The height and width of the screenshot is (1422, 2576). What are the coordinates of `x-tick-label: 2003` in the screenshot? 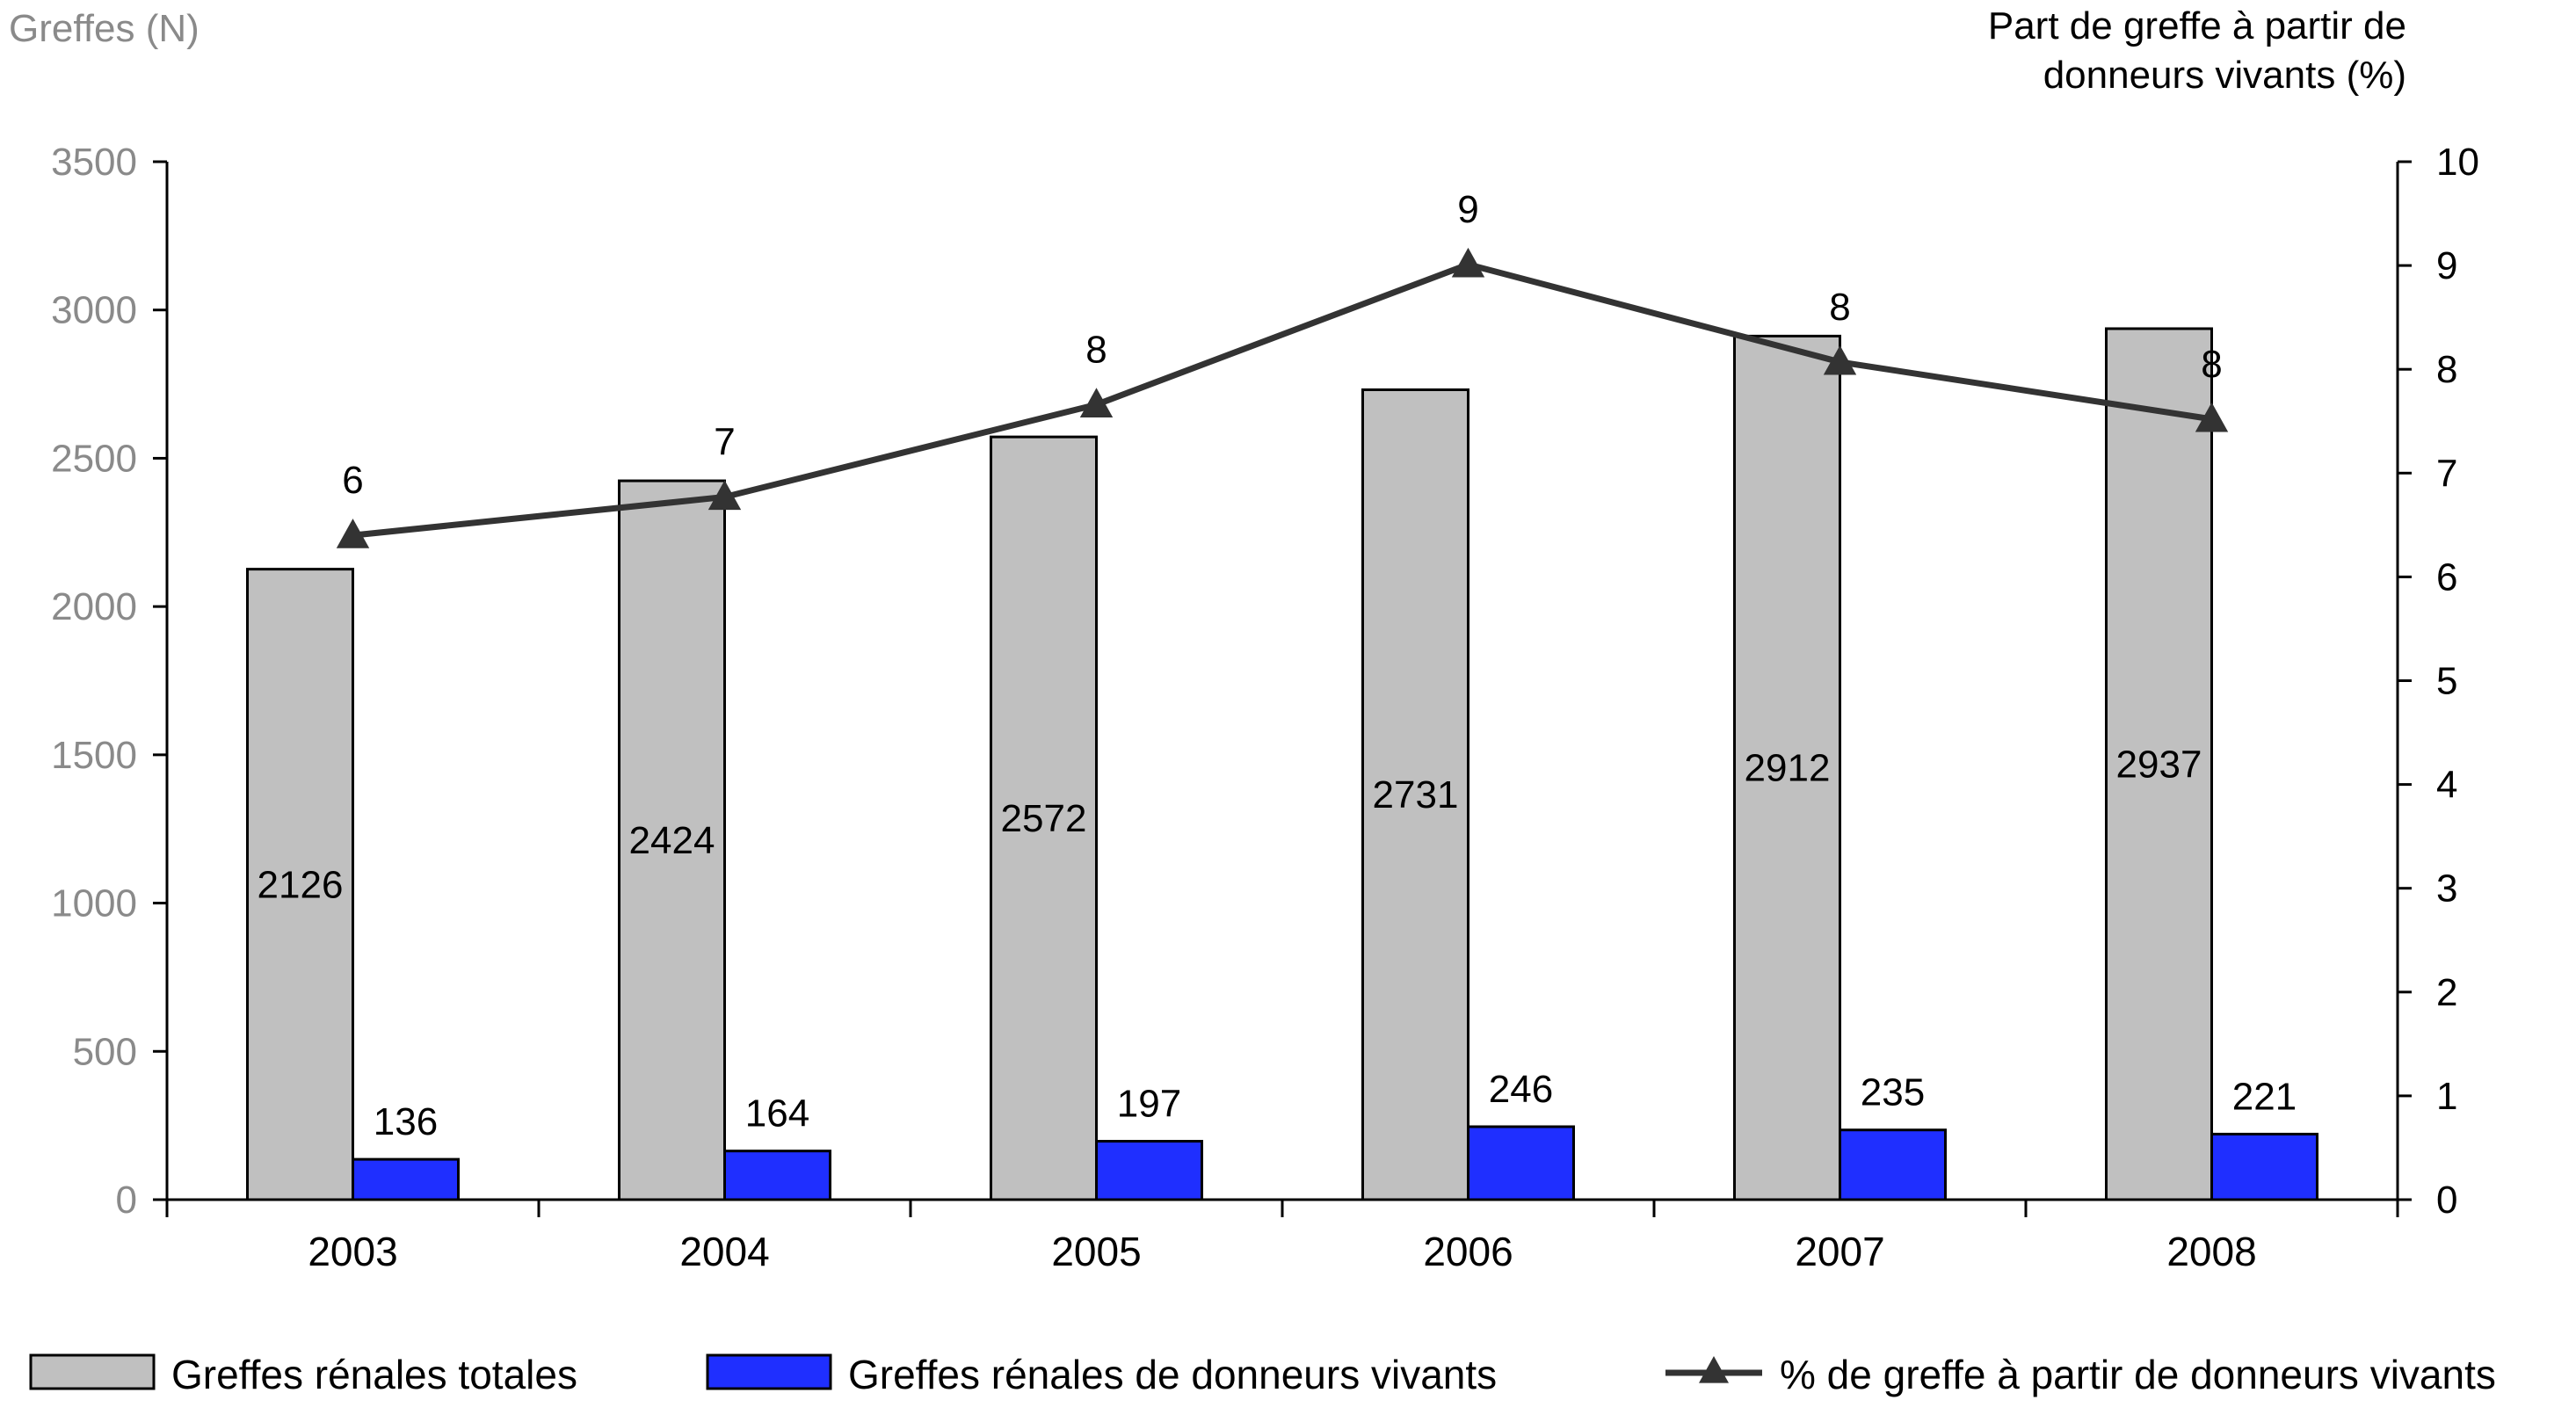 It's located at (352, 1251).